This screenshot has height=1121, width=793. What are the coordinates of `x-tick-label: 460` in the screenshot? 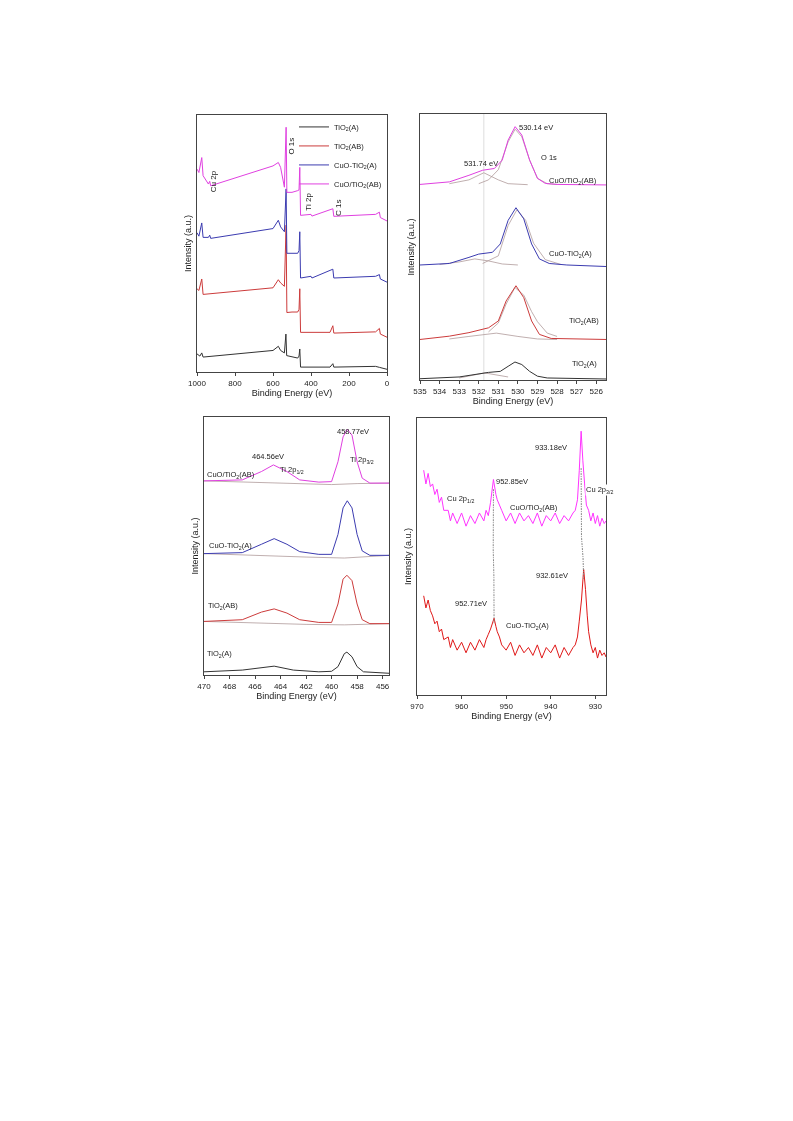 It's located at (331, 686).